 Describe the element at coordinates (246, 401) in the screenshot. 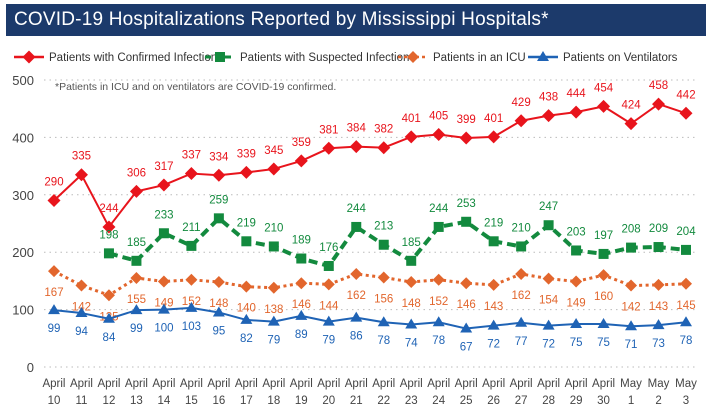

I see `x-tick-label-day: 17` at that location.